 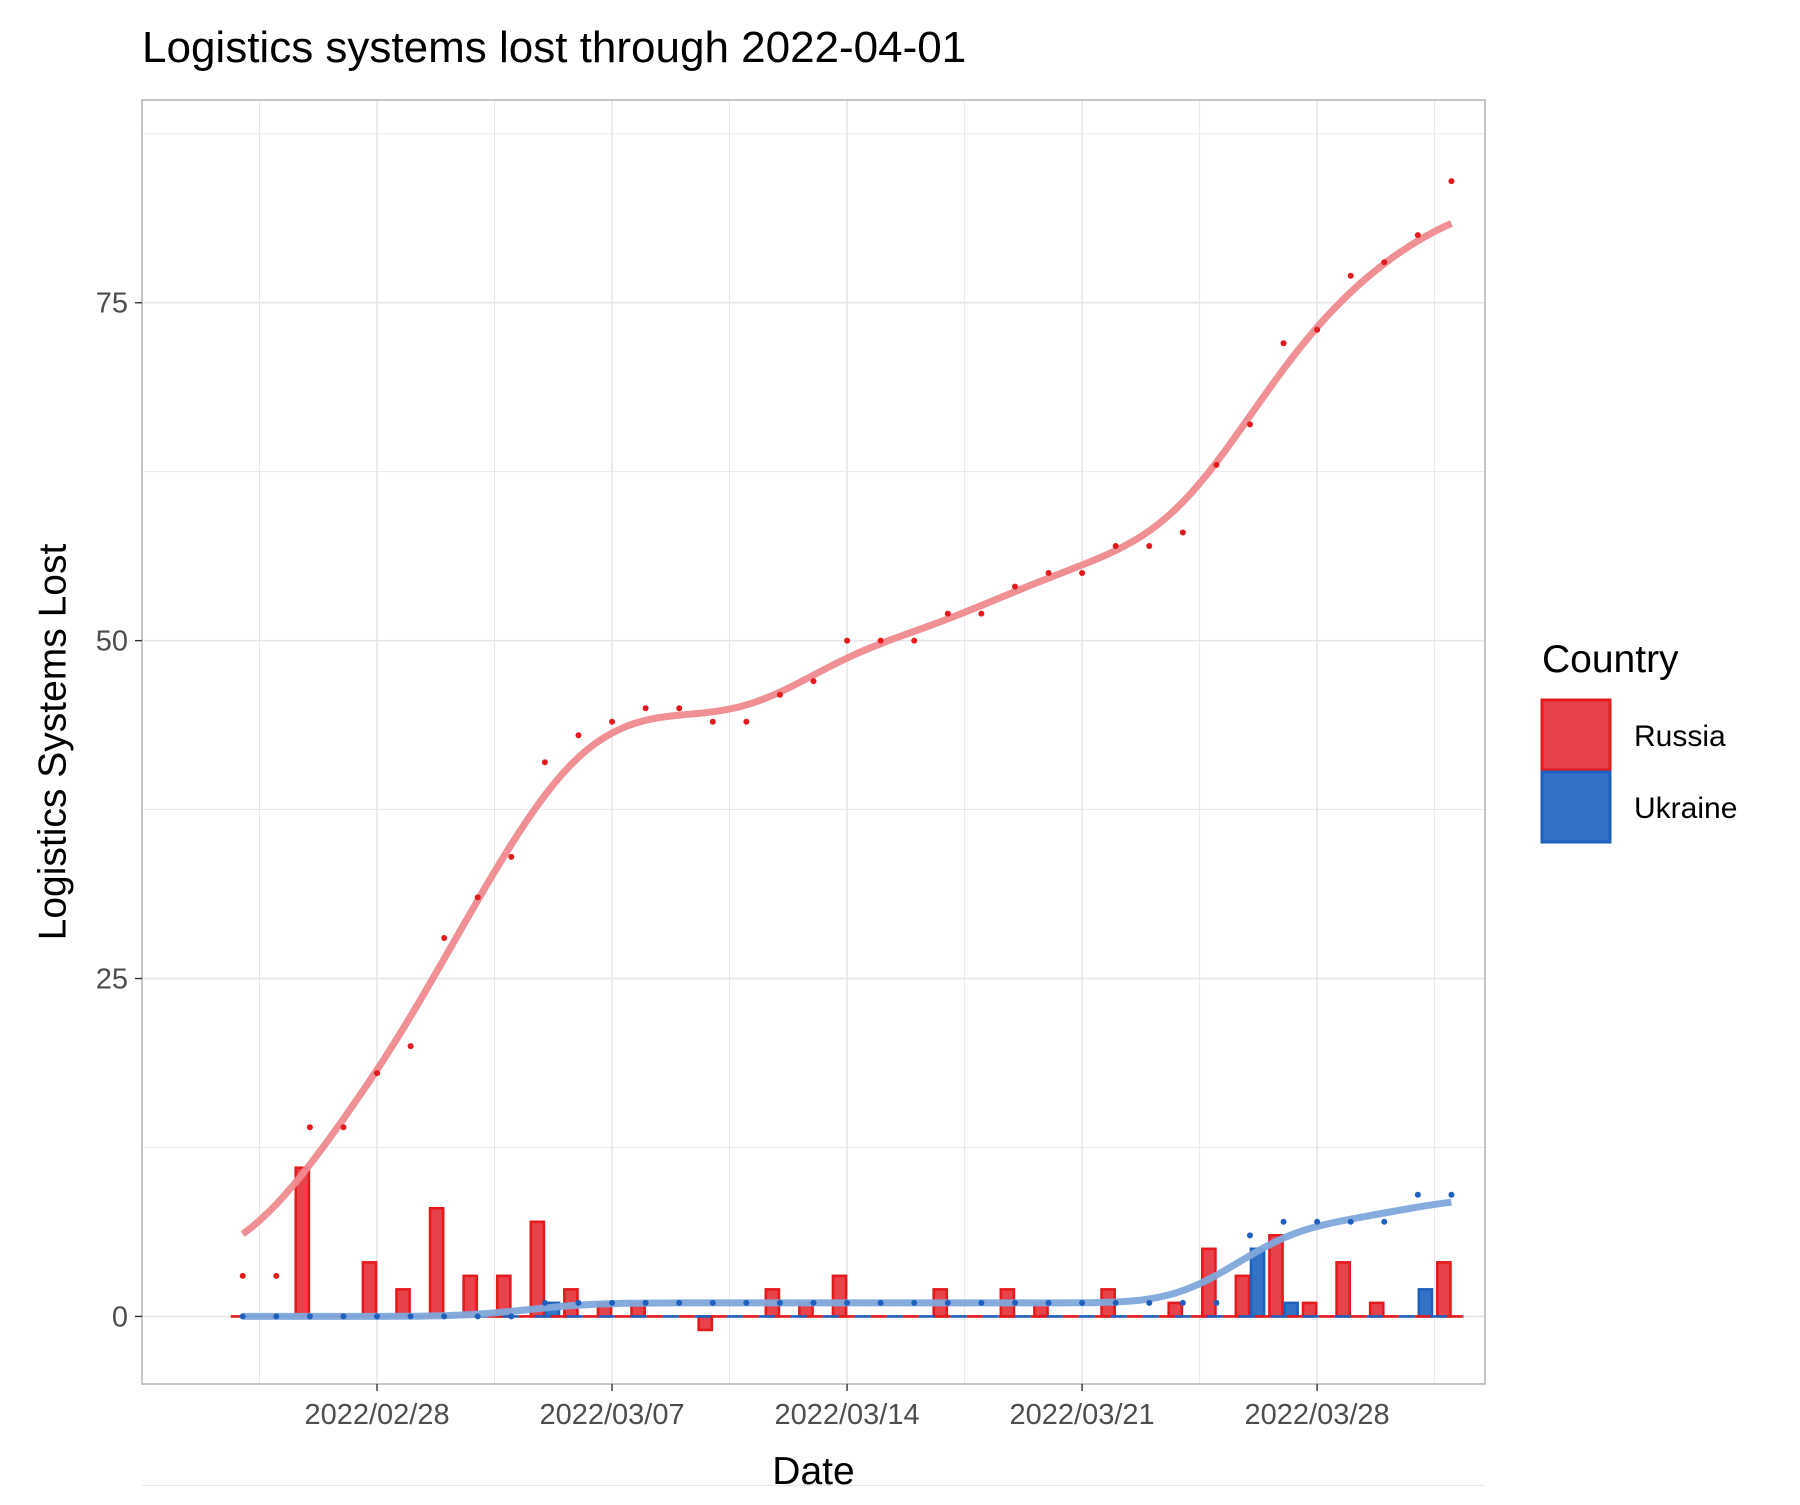 I want to click on x-tick-label: 2022/03/14, so click(x=846, y=1415).